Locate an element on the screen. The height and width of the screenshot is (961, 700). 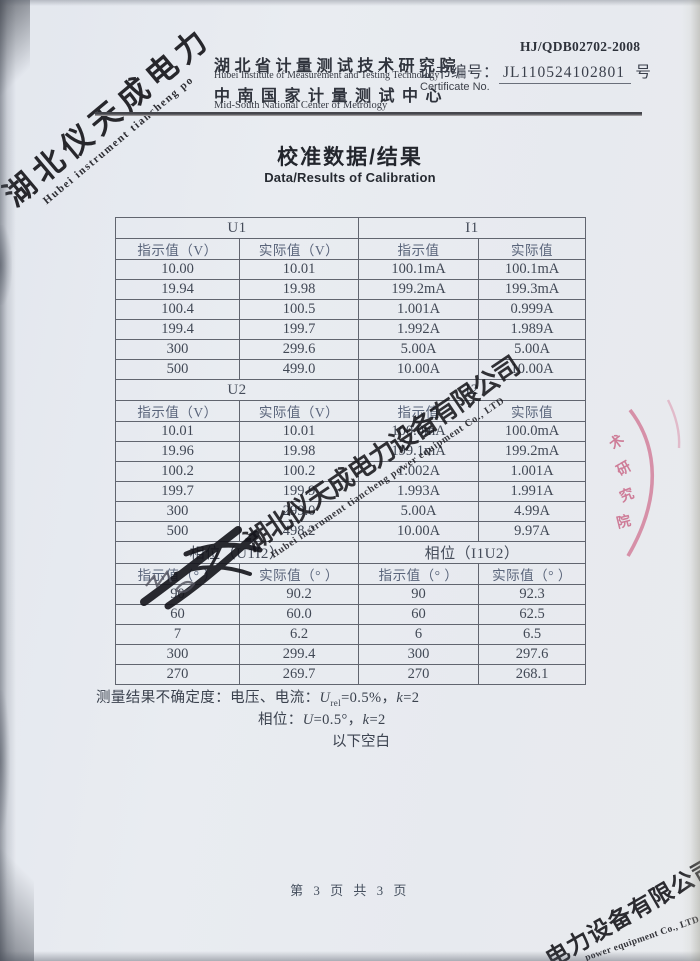
uncertainty-line-voltage-current: 测量结果不确定度：电压、电流：Urel=0.5%，k=2 is located at coordinates (257, 697).